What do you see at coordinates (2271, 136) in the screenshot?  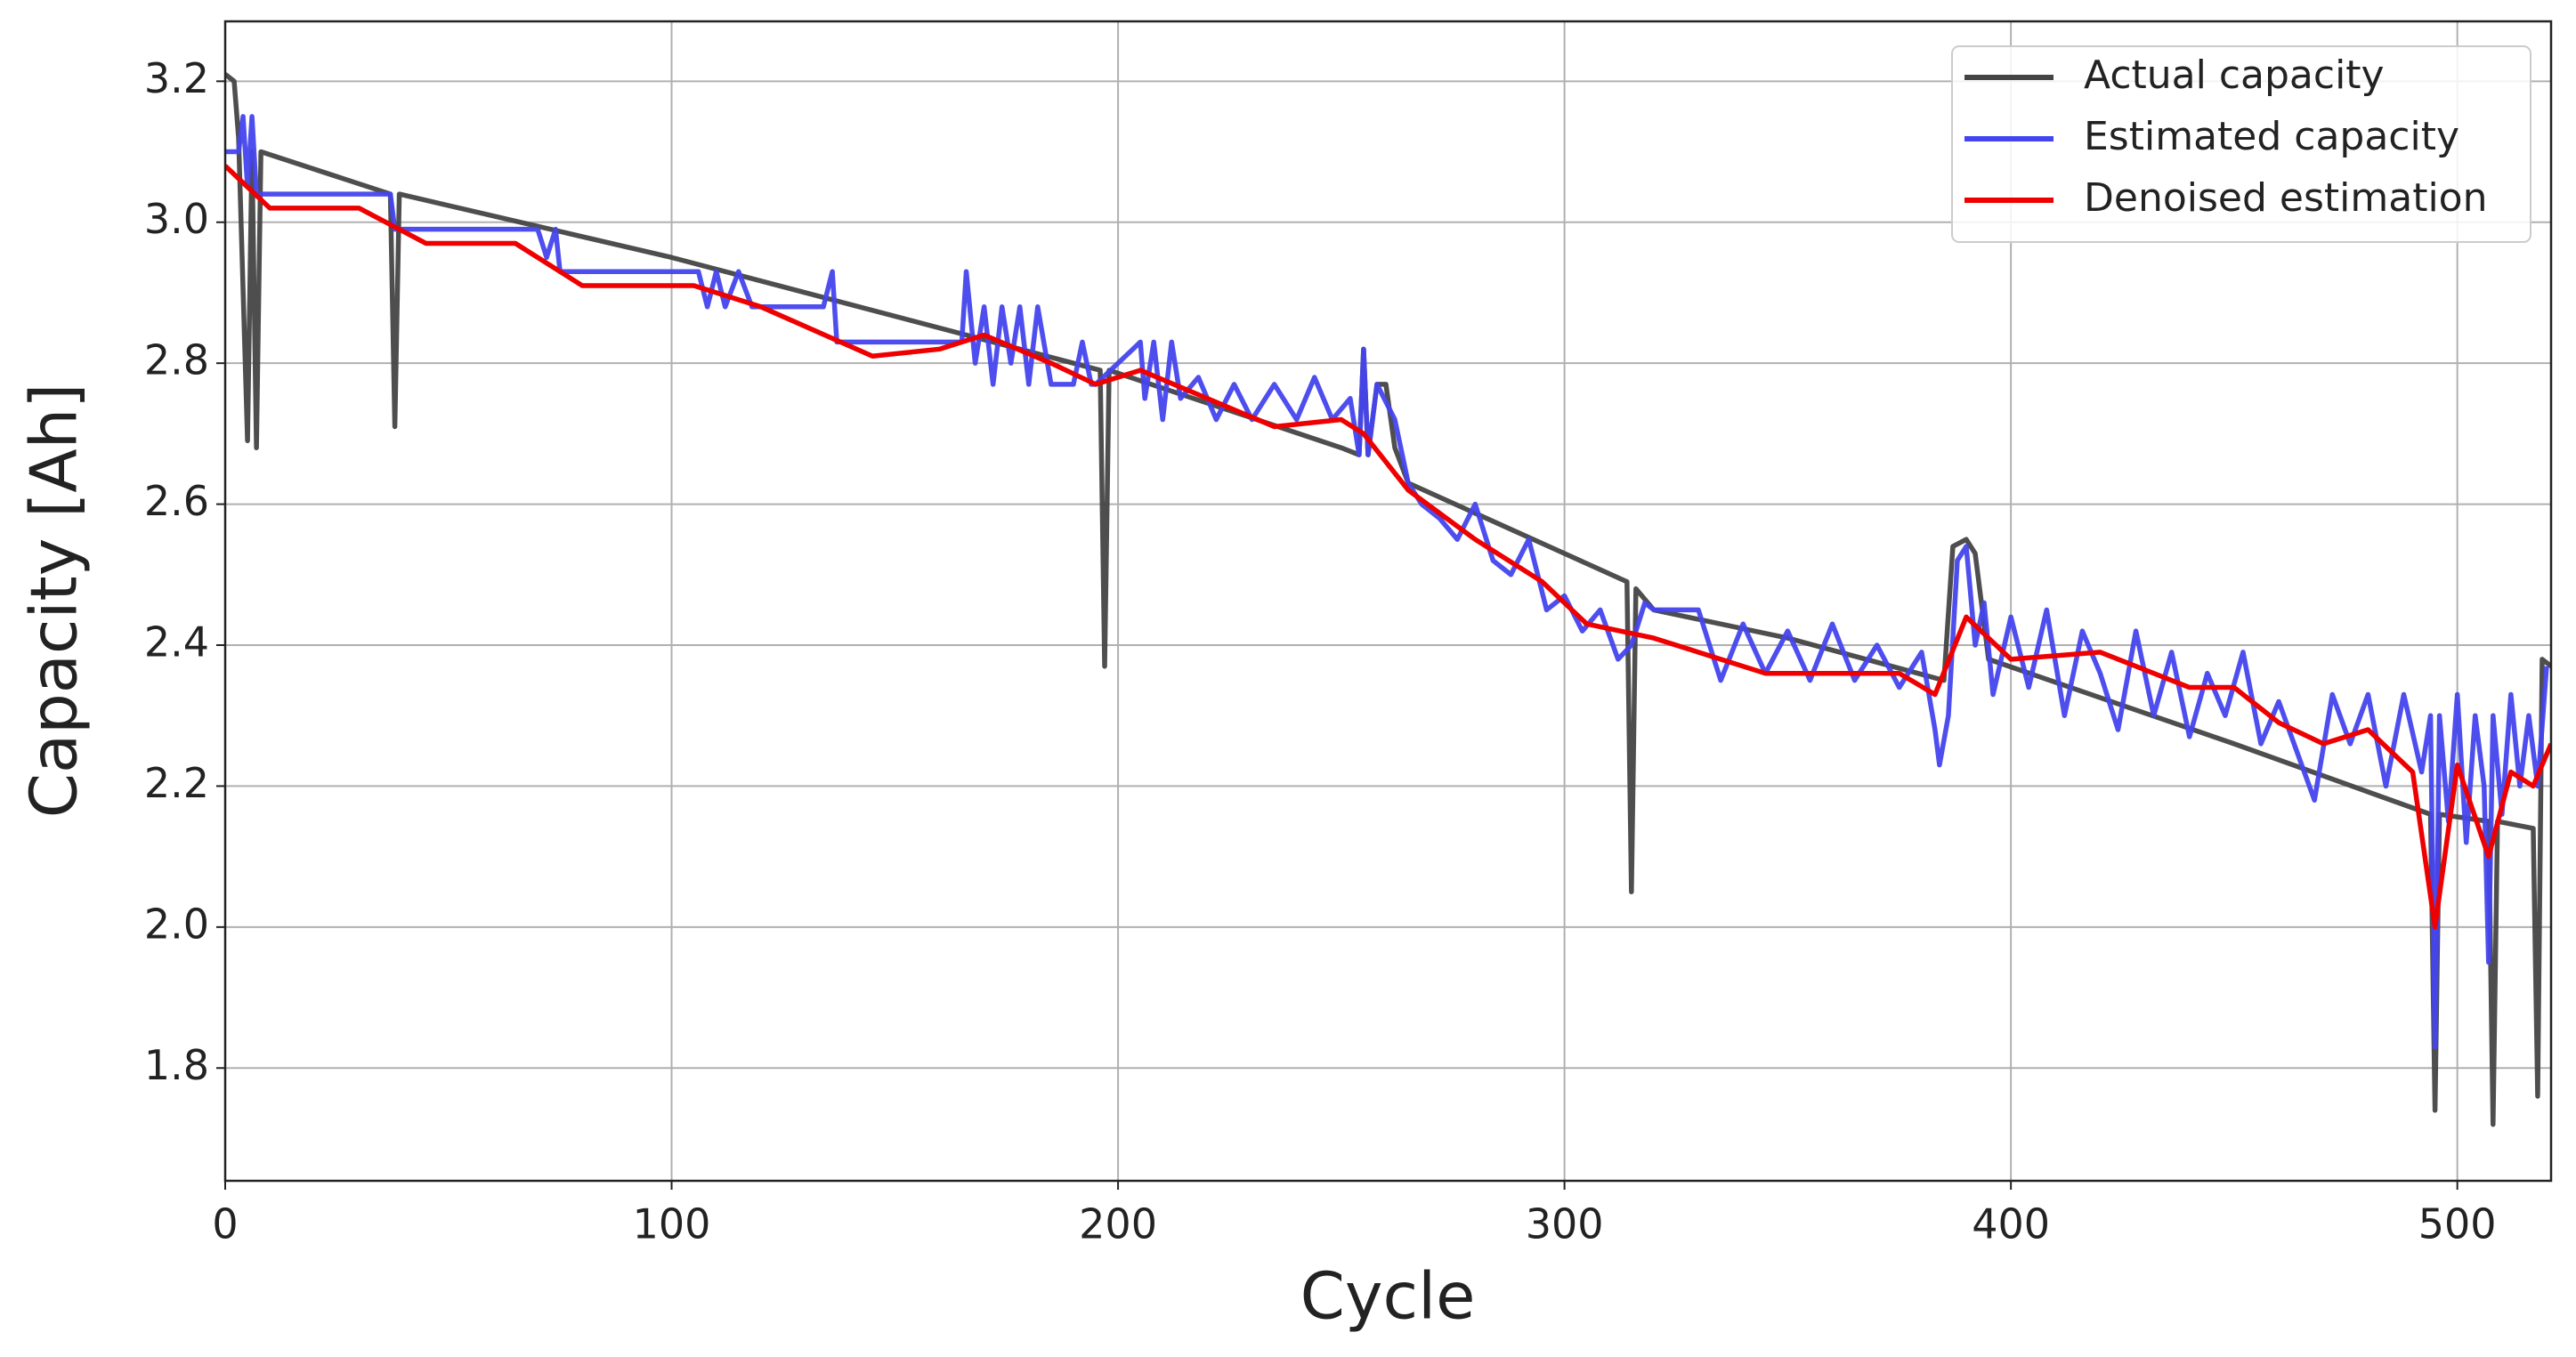 I see `legend-label: Estimated capacity` at bounding box center [2271, 136].